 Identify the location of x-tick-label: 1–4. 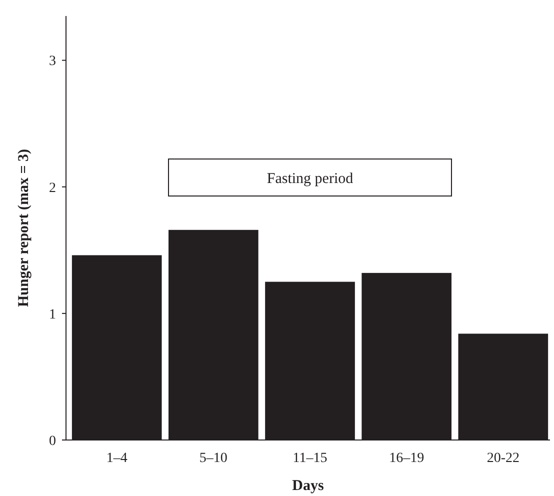
(117, 458).